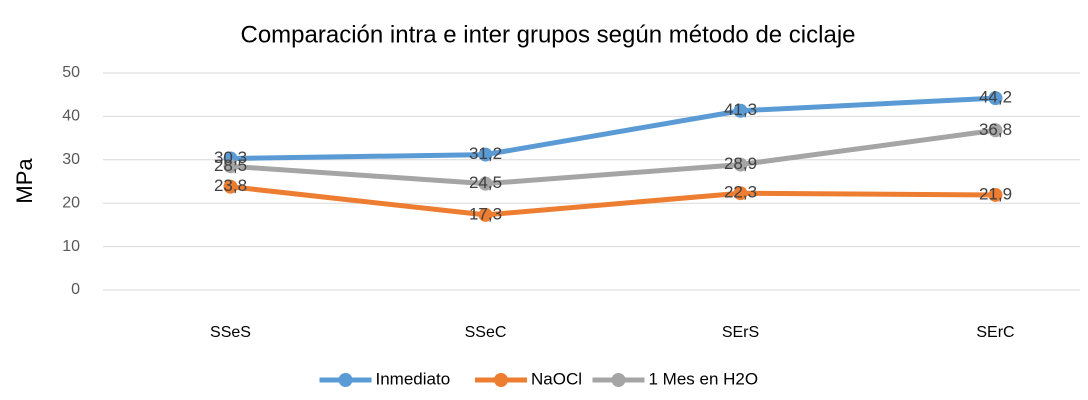 The image size is (1088, 400). I want to click on y-tick-label: 10, so click(71, 246).